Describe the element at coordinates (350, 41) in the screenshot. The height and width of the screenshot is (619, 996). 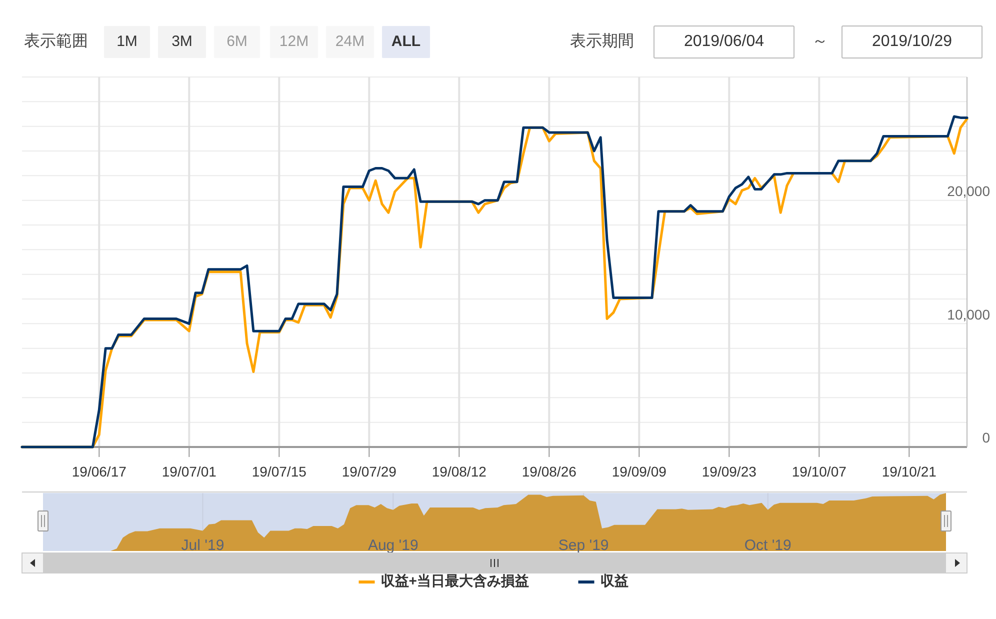
I see `text: 24M` at that location.